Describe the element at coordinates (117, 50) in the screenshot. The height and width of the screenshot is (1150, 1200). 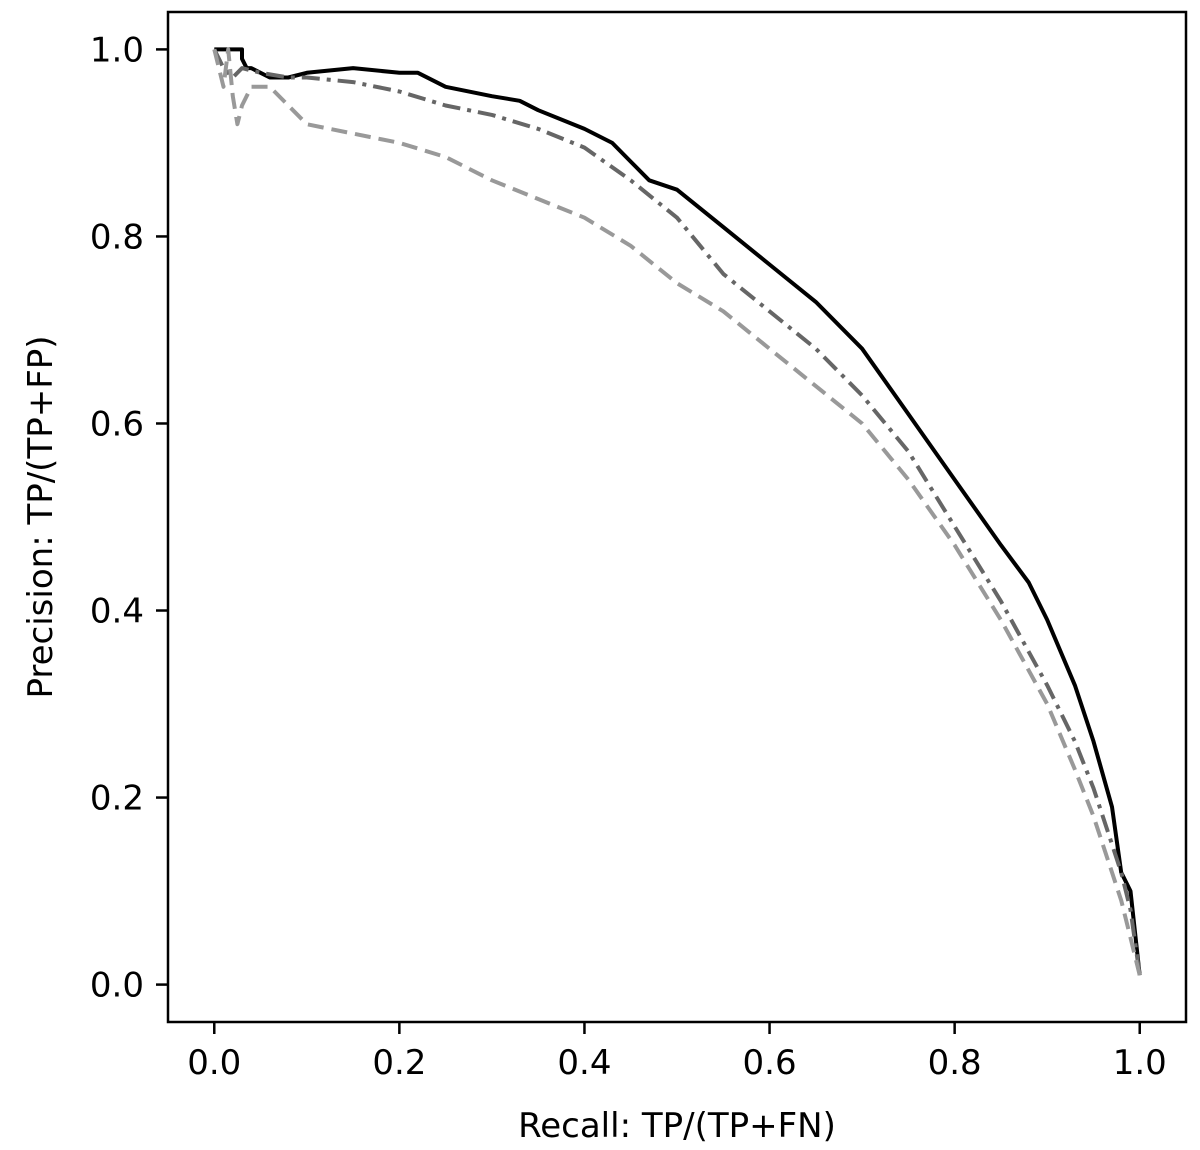
I see `y-tick-label: 1.0` at that location.